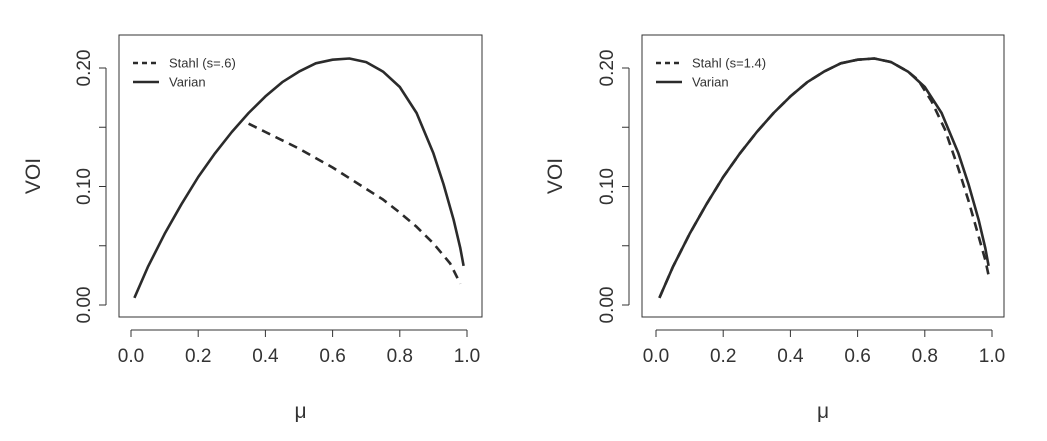  I want to click on series-line-stahl, so click(355, 203).